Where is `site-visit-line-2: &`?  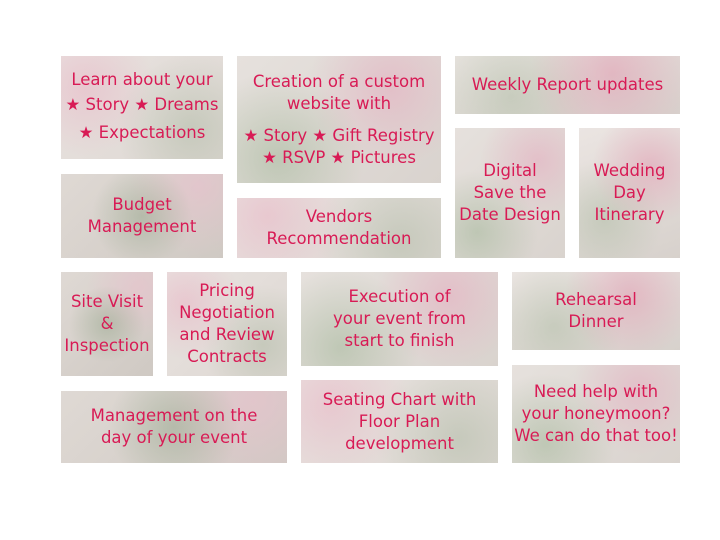 site-visit-line-2: & is located at coordinates (107, 323).